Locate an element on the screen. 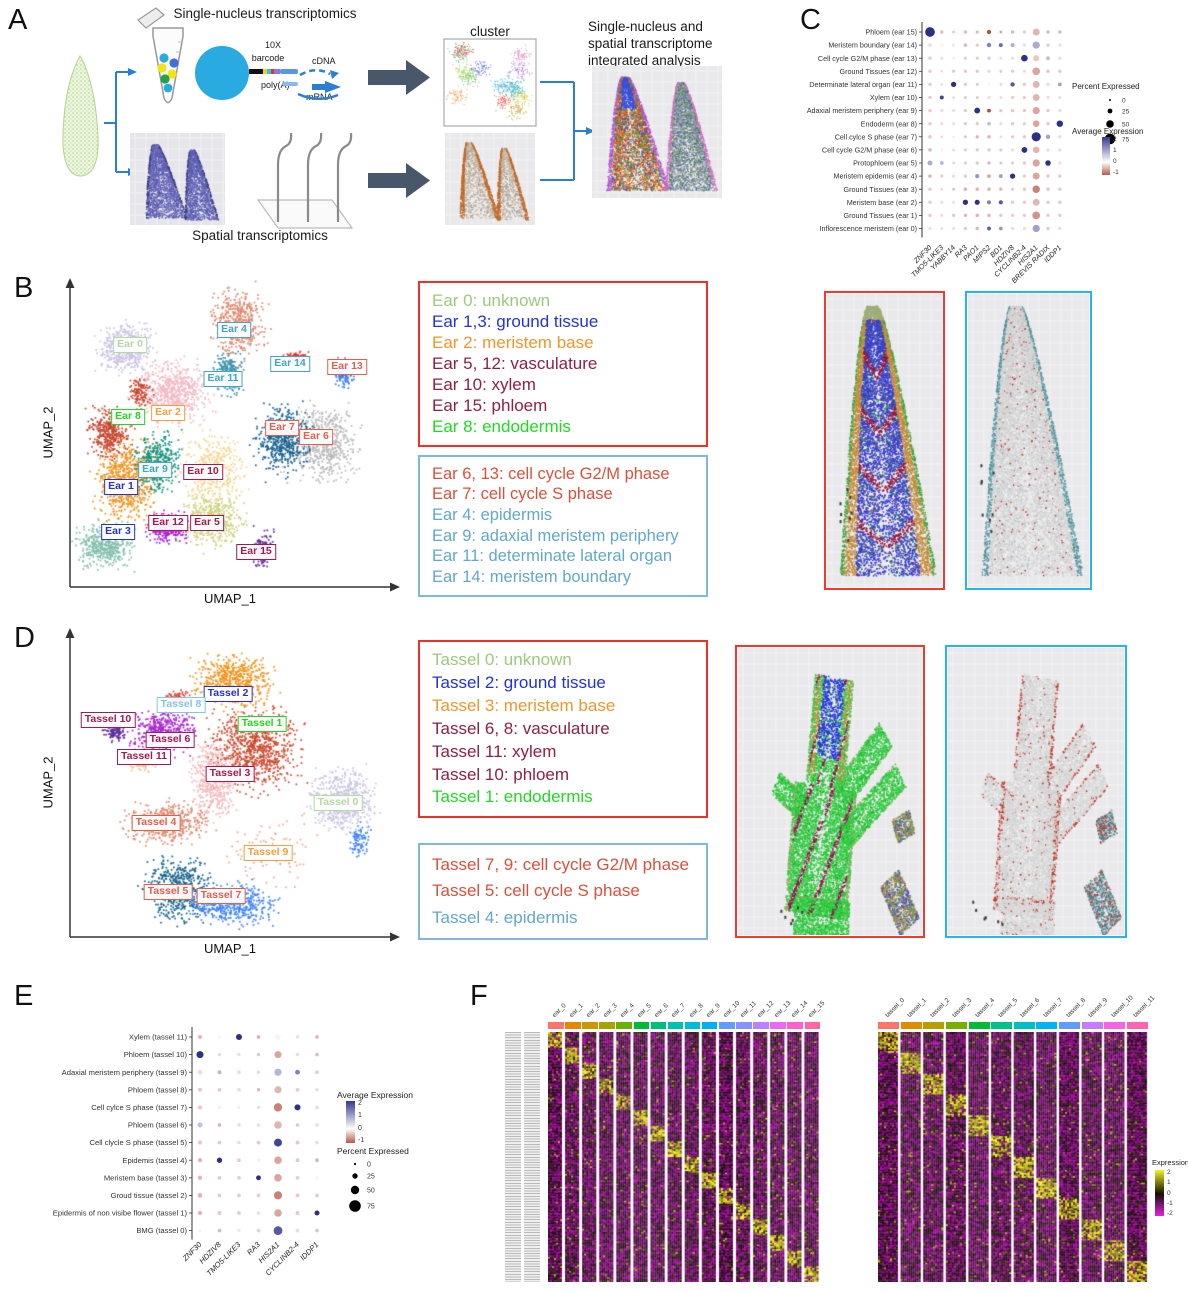 This screenshot has width=1188, height=1292. cluster-caption: cluster is located at coordinates (490, 31).